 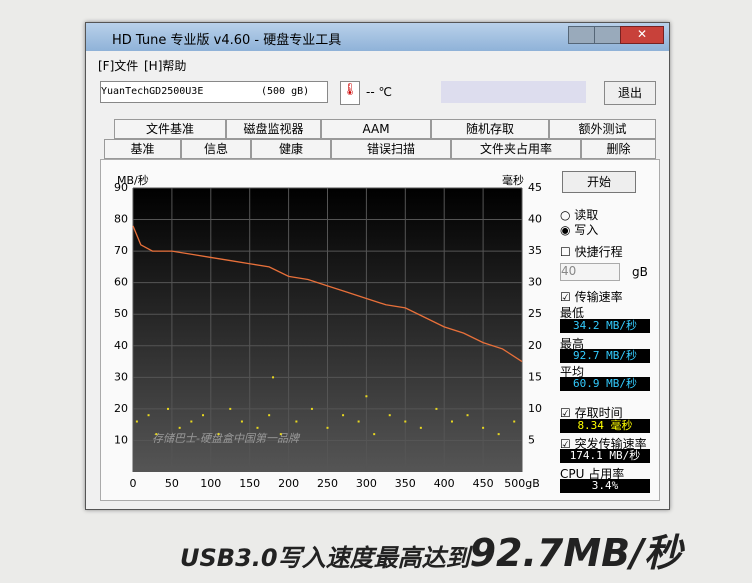 I want to click on checkbox: ☑ 突发传输速率, so click(x=603, y=444).